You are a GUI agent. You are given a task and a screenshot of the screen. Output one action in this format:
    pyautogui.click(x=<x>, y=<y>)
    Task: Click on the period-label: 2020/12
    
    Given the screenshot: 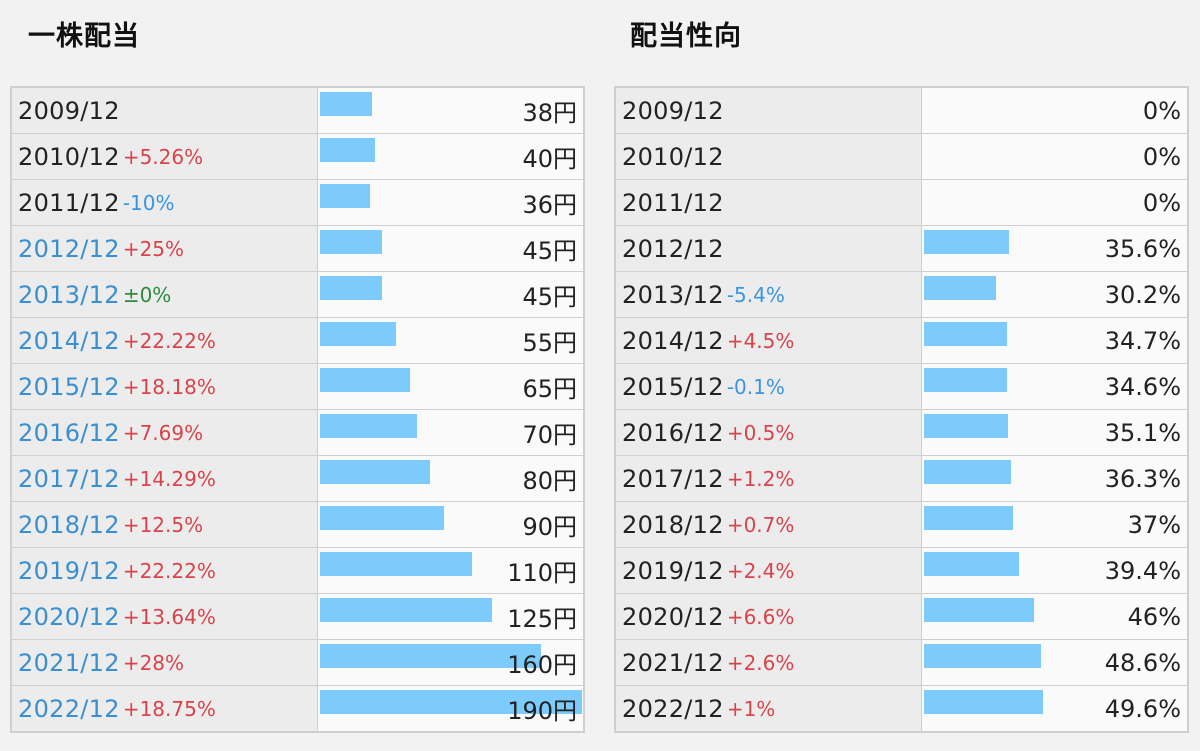 What is the action you would take?
    pyautogui.click(x=673, y=616)
    